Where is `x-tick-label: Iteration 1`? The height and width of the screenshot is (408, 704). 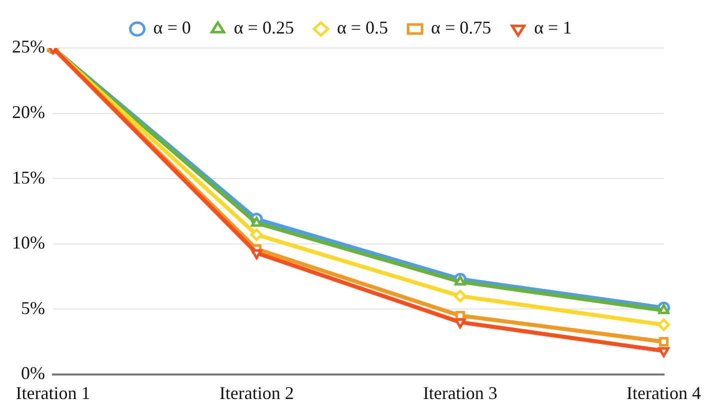 x-tick-label: Iteration 1 is located at coordinates (53, 392).